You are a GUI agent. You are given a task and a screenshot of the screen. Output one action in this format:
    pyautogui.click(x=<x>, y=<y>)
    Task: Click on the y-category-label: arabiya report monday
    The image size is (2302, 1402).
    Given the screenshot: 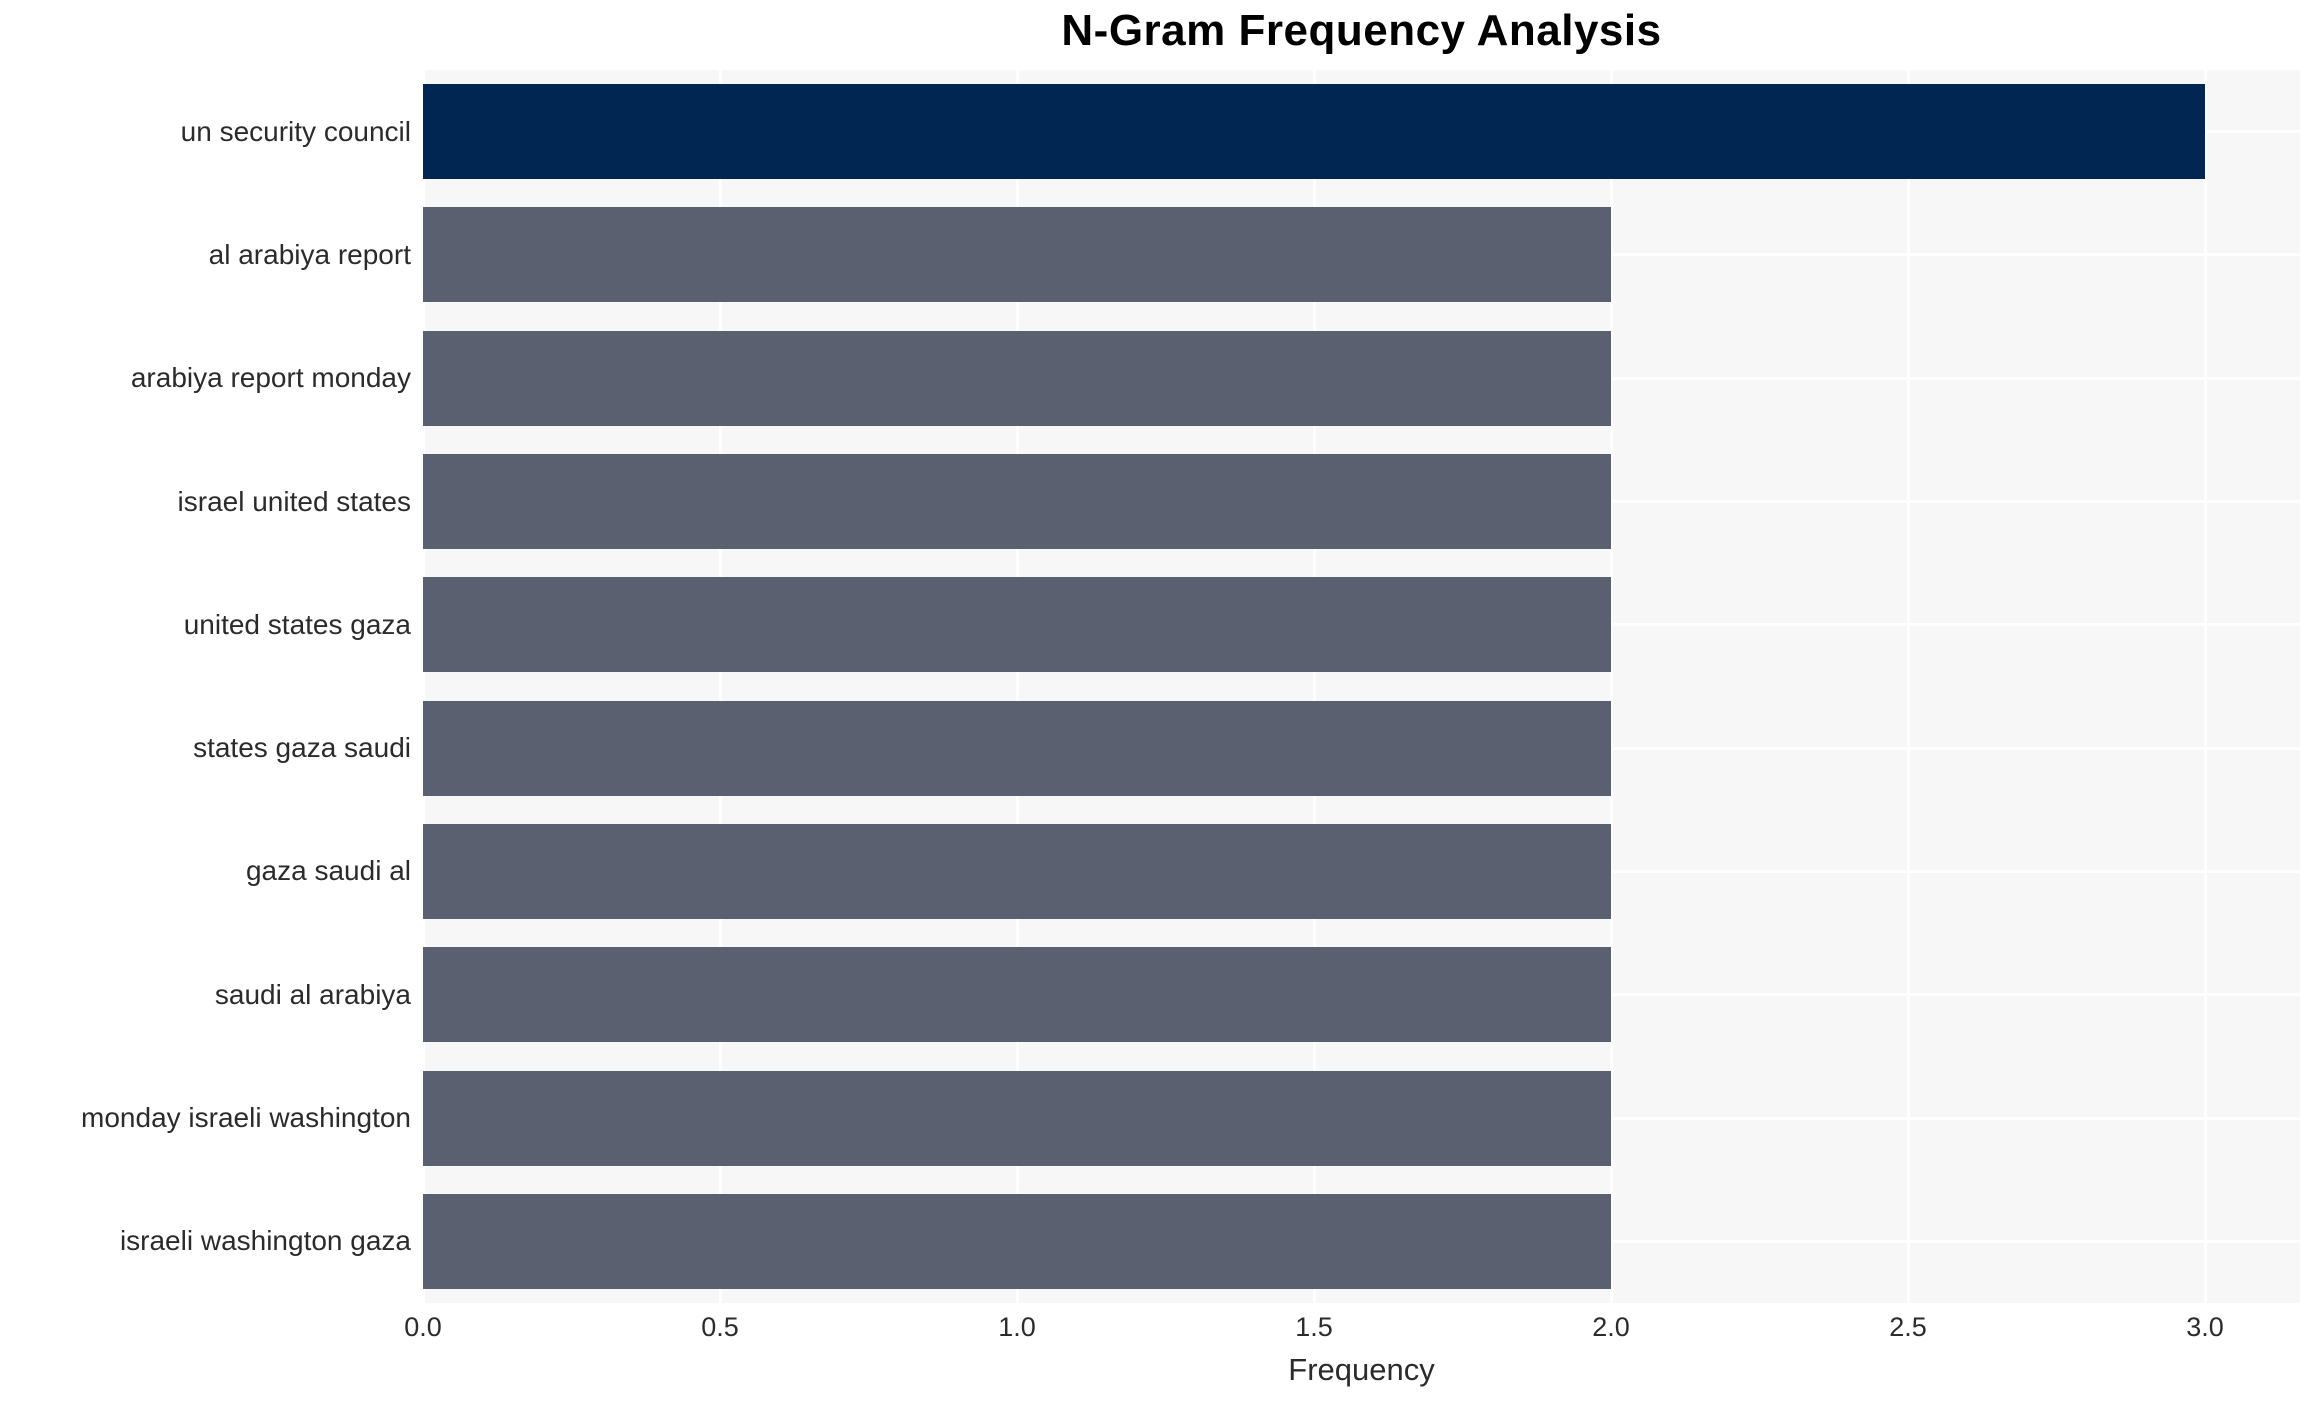 What is the action you would take?
    pyautogui.click(x=270, y=378)
    